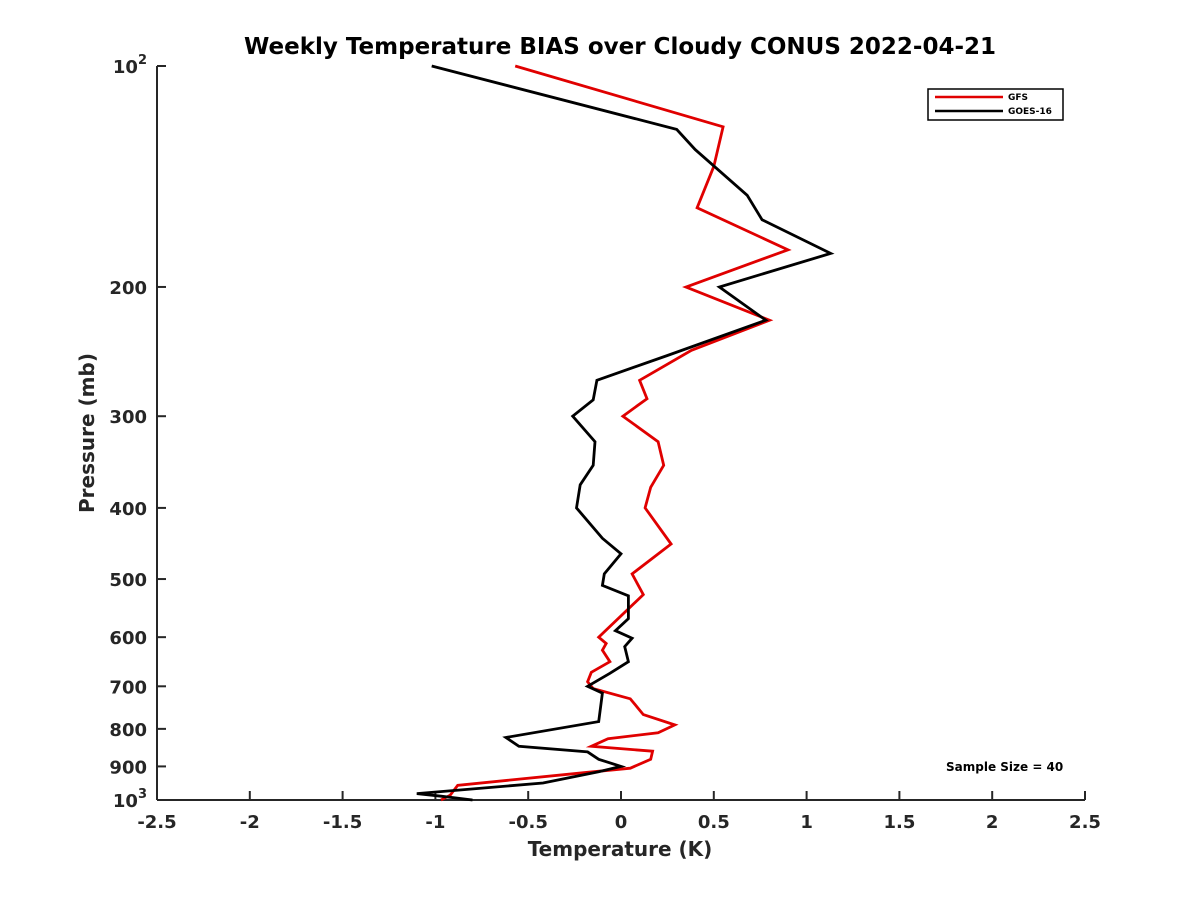 This screenshot has height=900, width=1200. I want to click on y-tick-label: 10³, so click(130, 799).